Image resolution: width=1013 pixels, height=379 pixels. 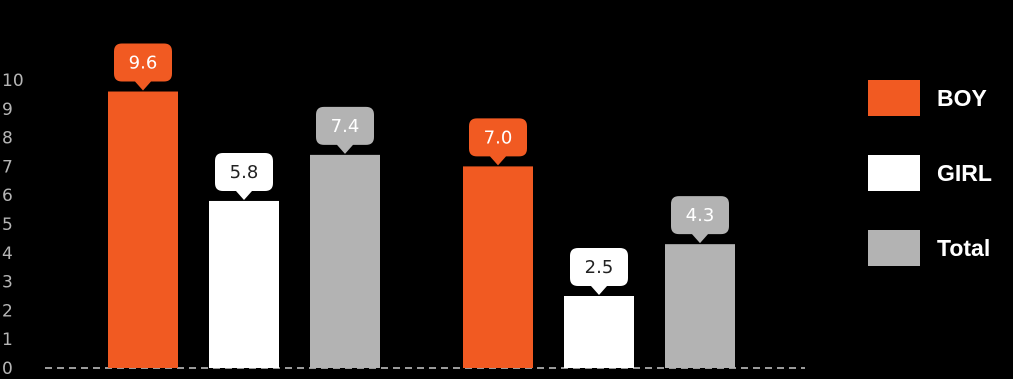 What do you see at coordinates (13, 81) in the screenshot?
I see `y-tick-label: 10` at bounding box center [13, 81].